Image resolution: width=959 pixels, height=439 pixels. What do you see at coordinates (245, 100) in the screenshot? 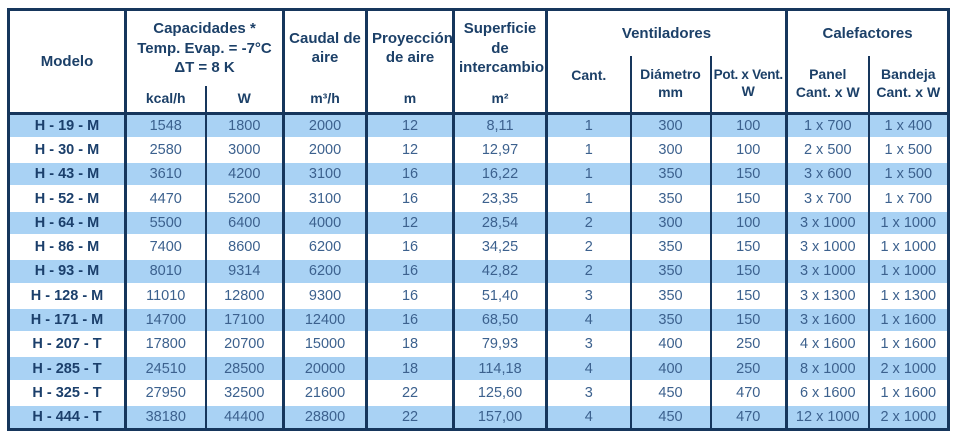
I see `unit-w: W` at bounding box center [245, 100].